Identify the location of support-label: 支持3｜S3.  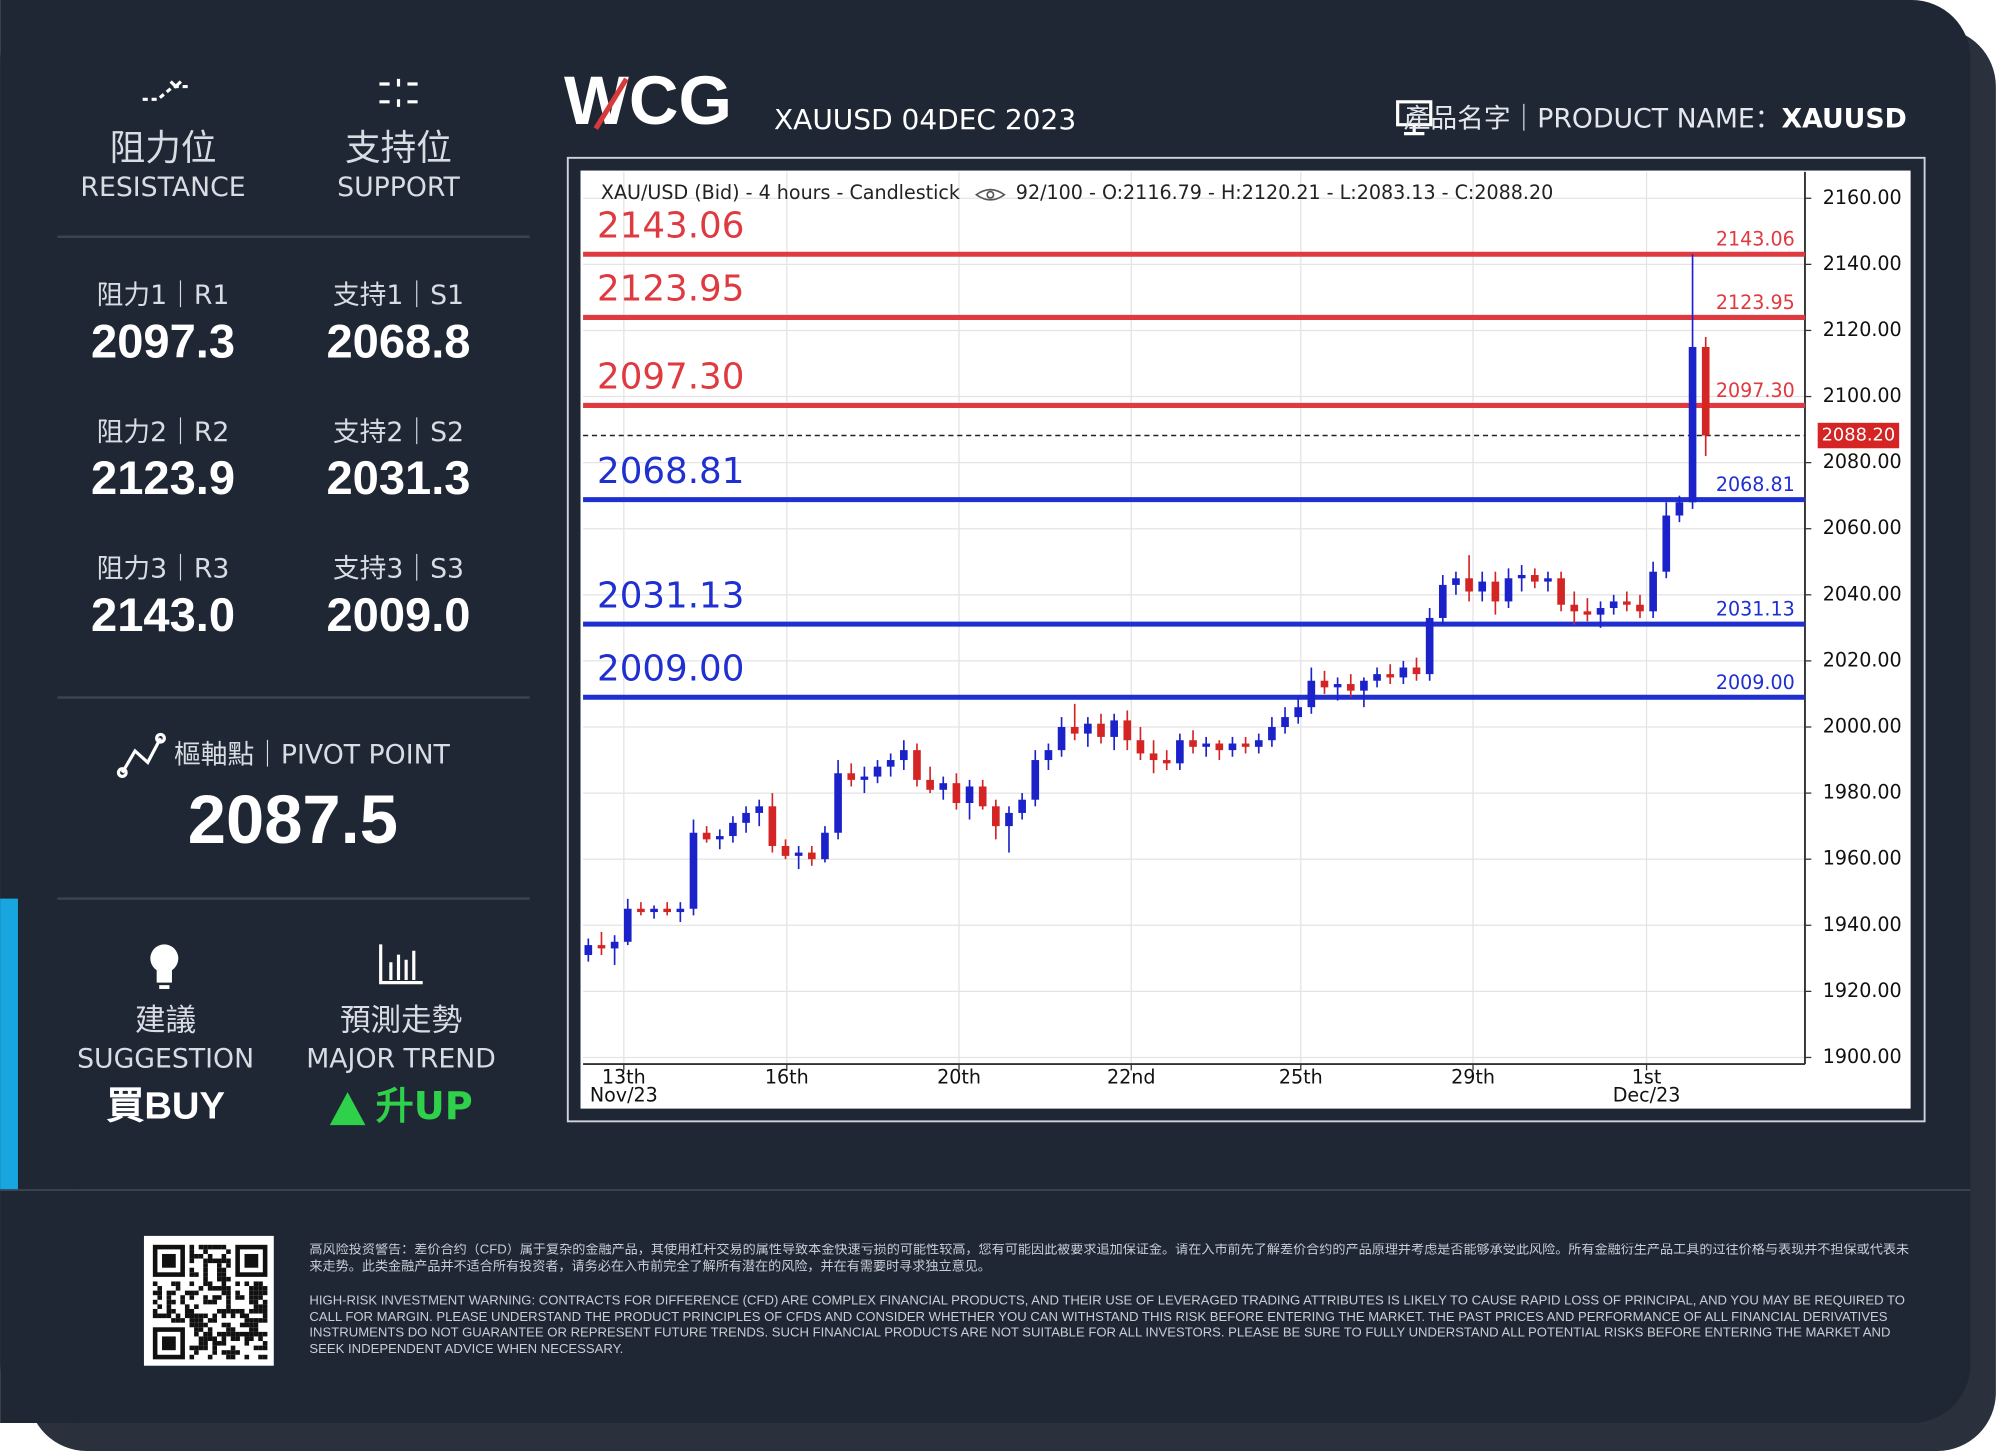
(398, 569).